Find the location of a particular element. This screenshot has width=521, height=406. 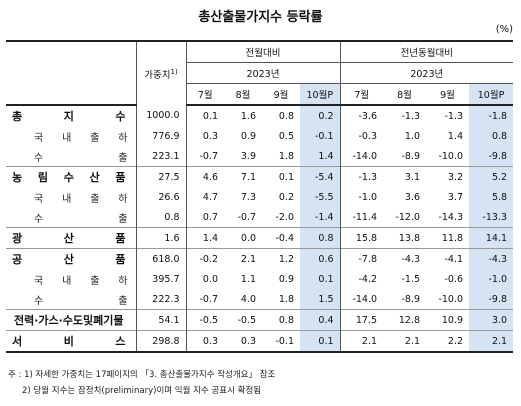

yoy-cell: -10.0 is located at coordinates (451, 299).